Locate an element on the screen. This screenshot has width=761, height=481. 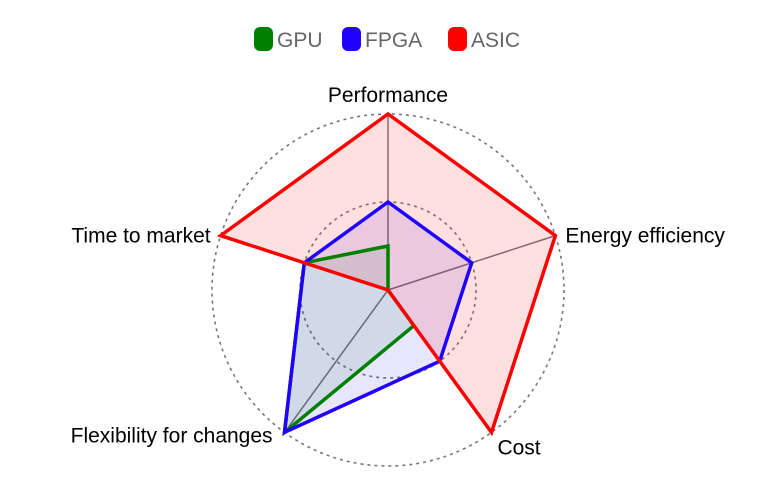
legend-item-asic: ASIC is located at coordinates (484, 39).